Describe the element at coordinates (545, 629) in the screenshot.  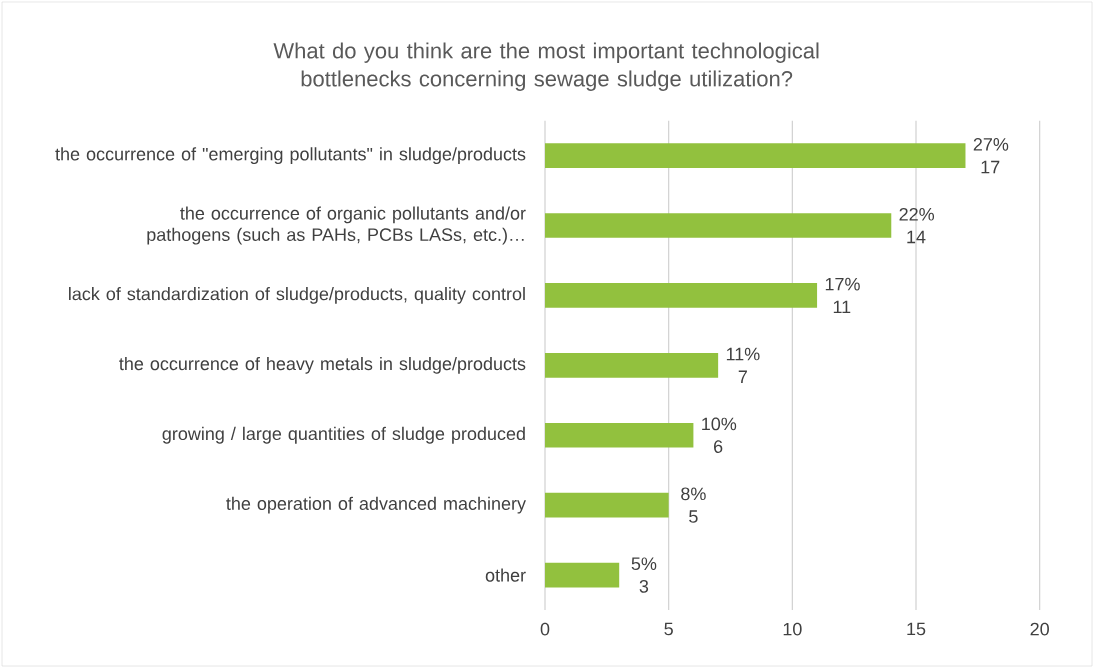
I see `x-tick-label: 0` at that location.